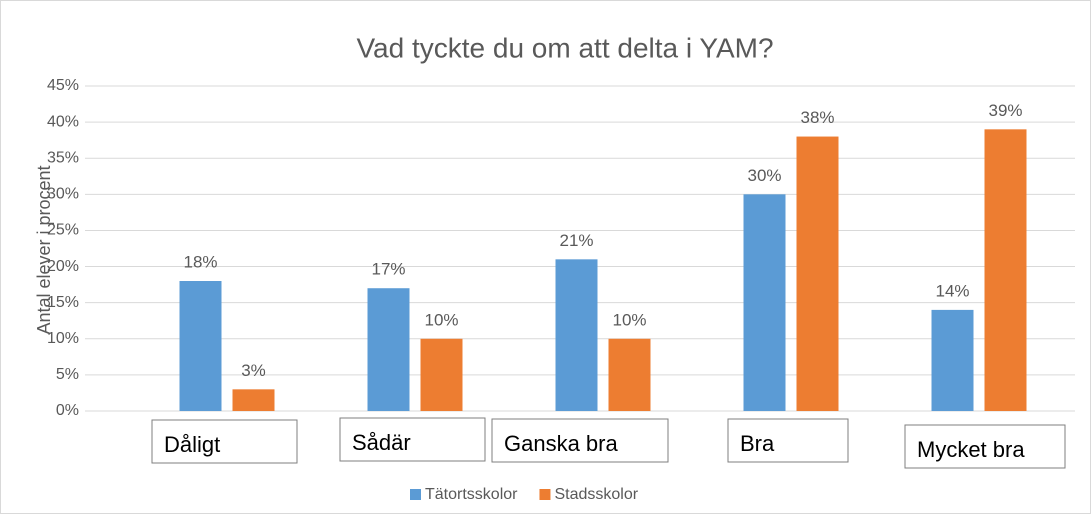 This screenshot has width=1092, height=515. I want to click on x-tick-label: Dåligt, so click(192, 444).